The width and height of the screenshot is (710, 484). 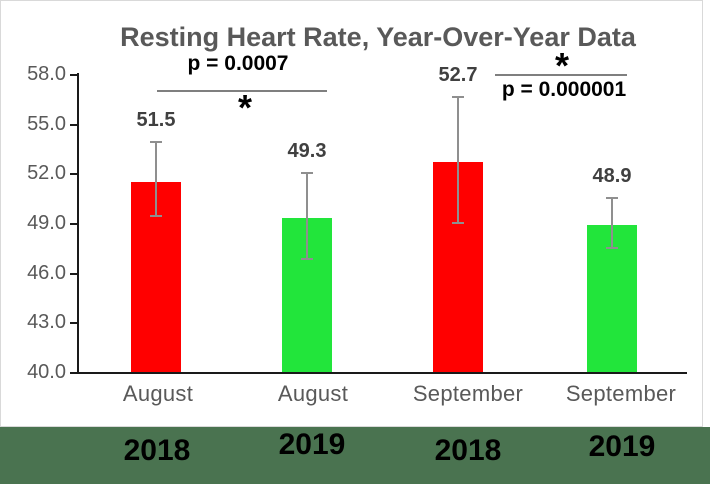 I want to click on chart-title: Resting Heart Rate, Year-Over-Year Data, so click(x=378, y=37).